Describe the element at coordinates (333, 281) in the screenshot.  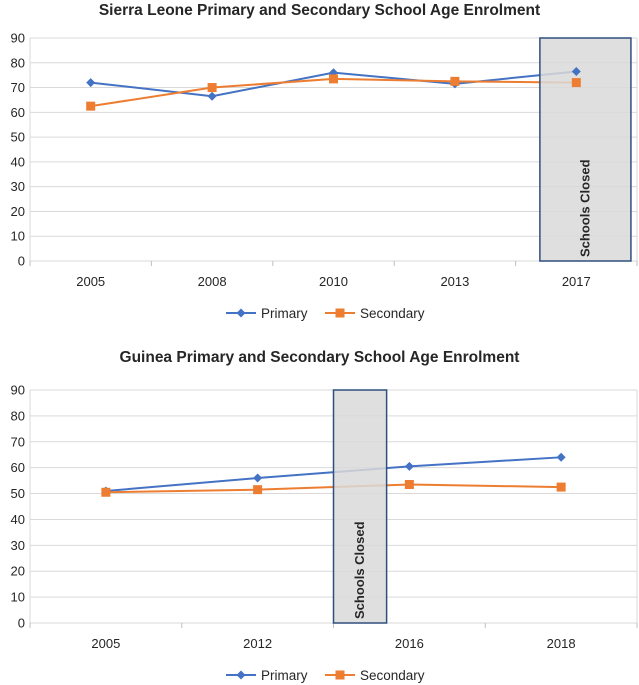
I see `x-tick-label: 2010` at that location.